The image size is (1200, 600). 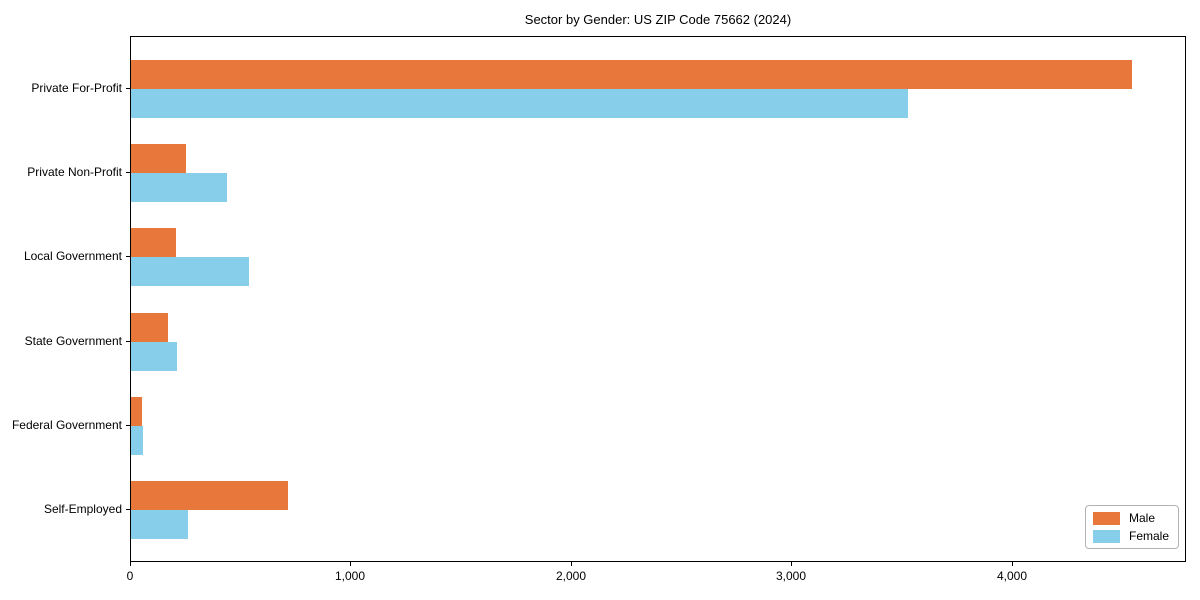 What do you see at coordinates (791, 576) in the screenshot?
I see `xtick-label-3000: 3,000` at bounding box center [791, 576].